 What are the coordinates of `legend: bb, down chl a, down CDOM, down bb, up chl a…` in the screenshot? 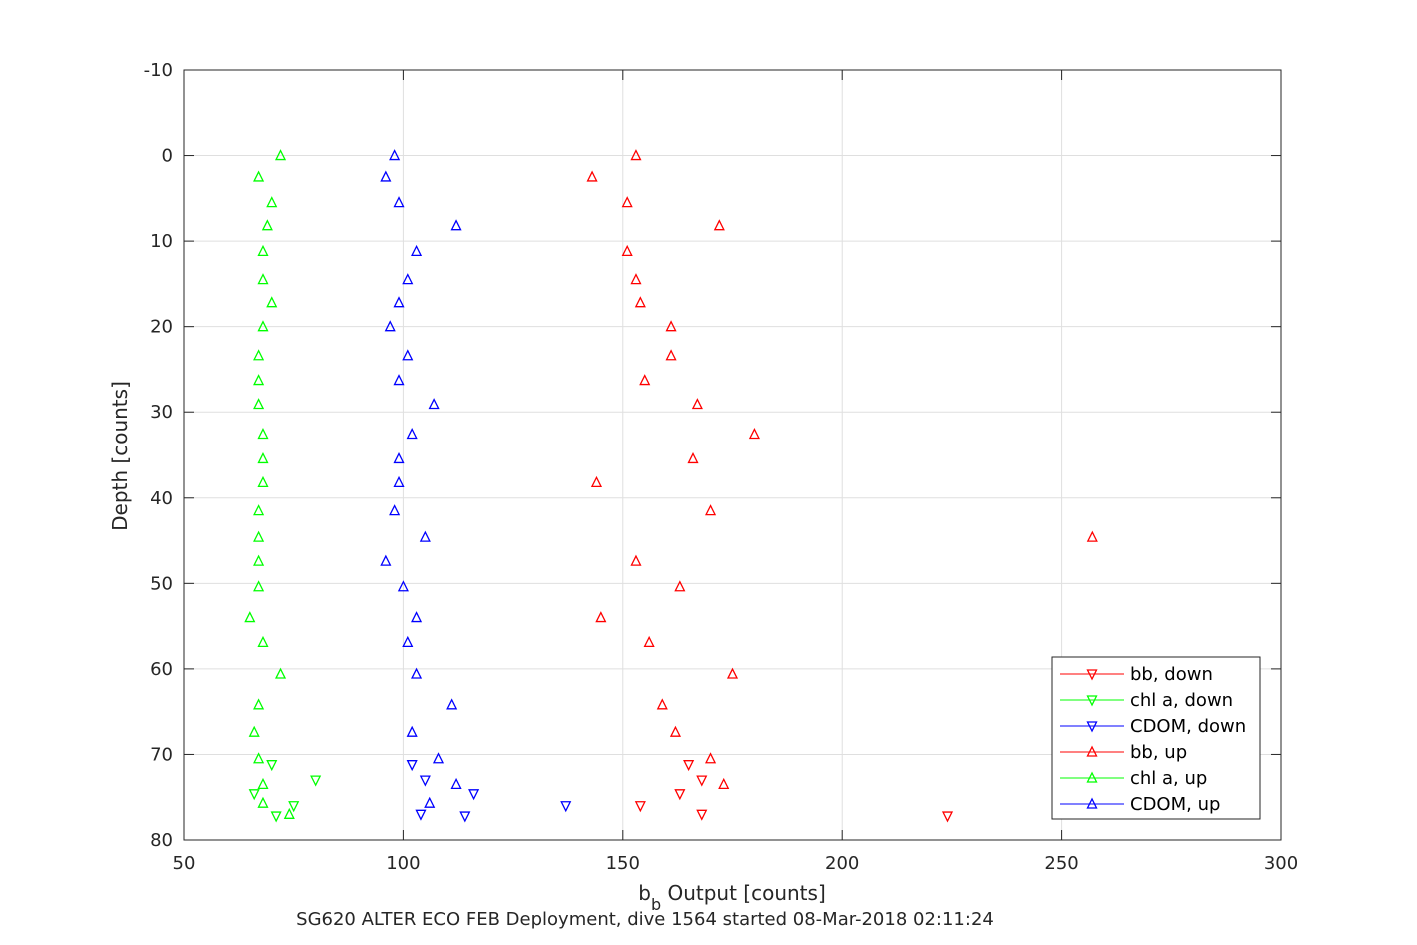 It's located at (1156, 738).